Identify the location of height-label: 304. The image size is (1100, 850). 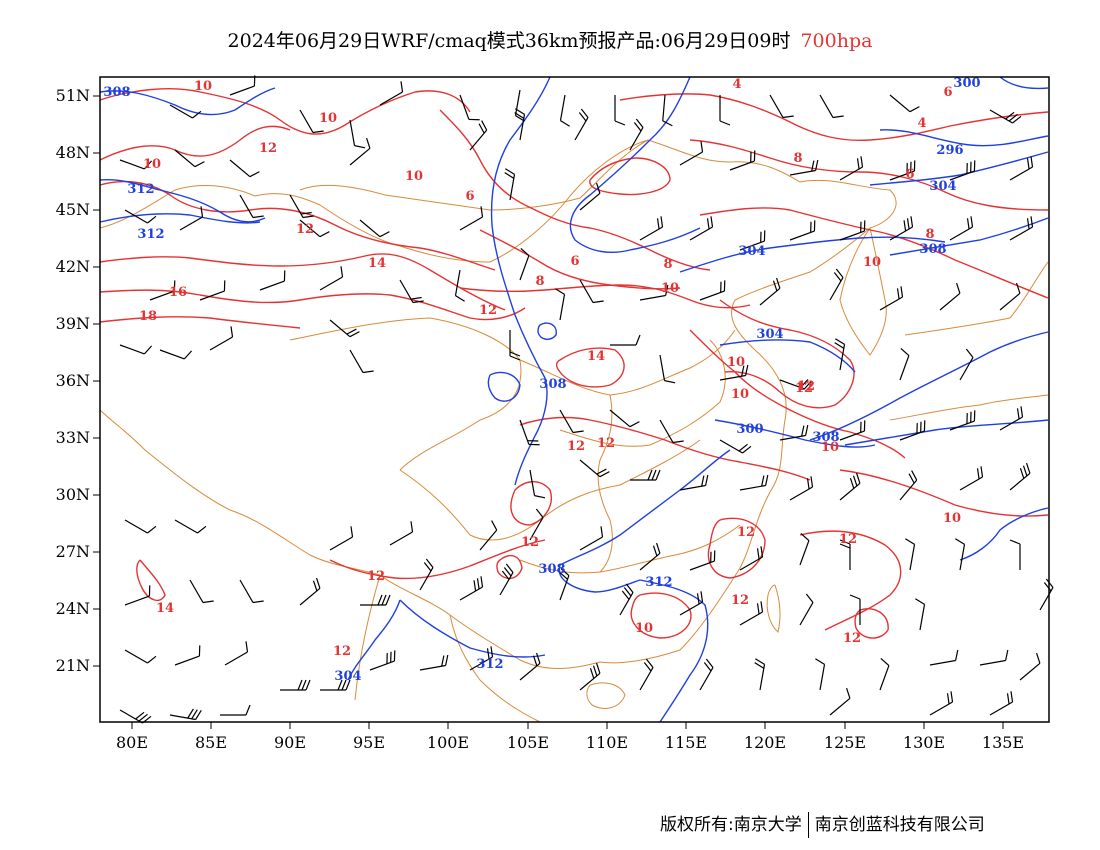
(347, 676).